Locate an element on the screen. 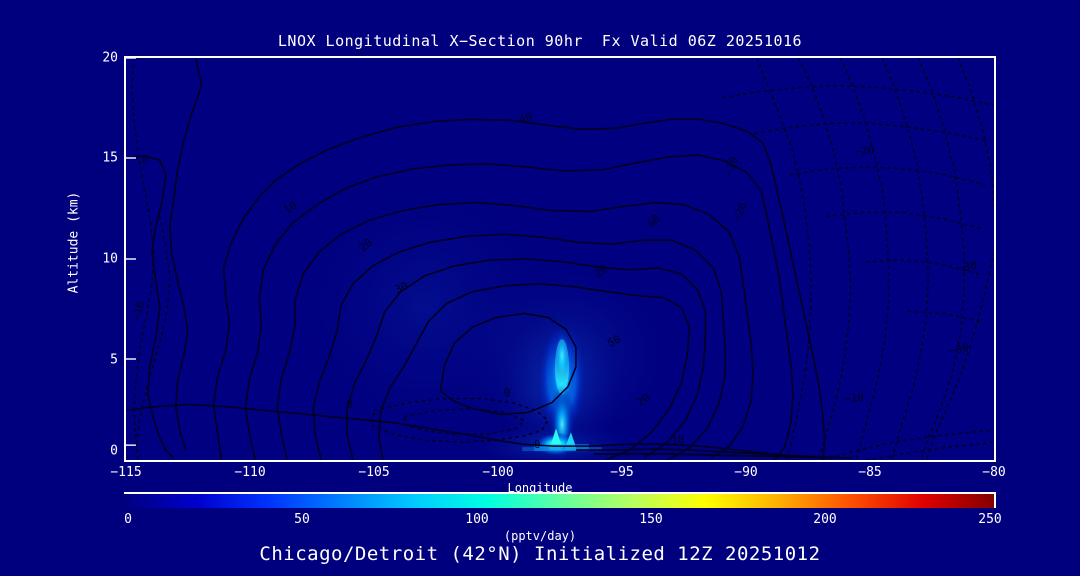 Image resolution: width=1080 pixels, height=576 pixels. x-tick-label: −105 is located at coordinates (374, 472).